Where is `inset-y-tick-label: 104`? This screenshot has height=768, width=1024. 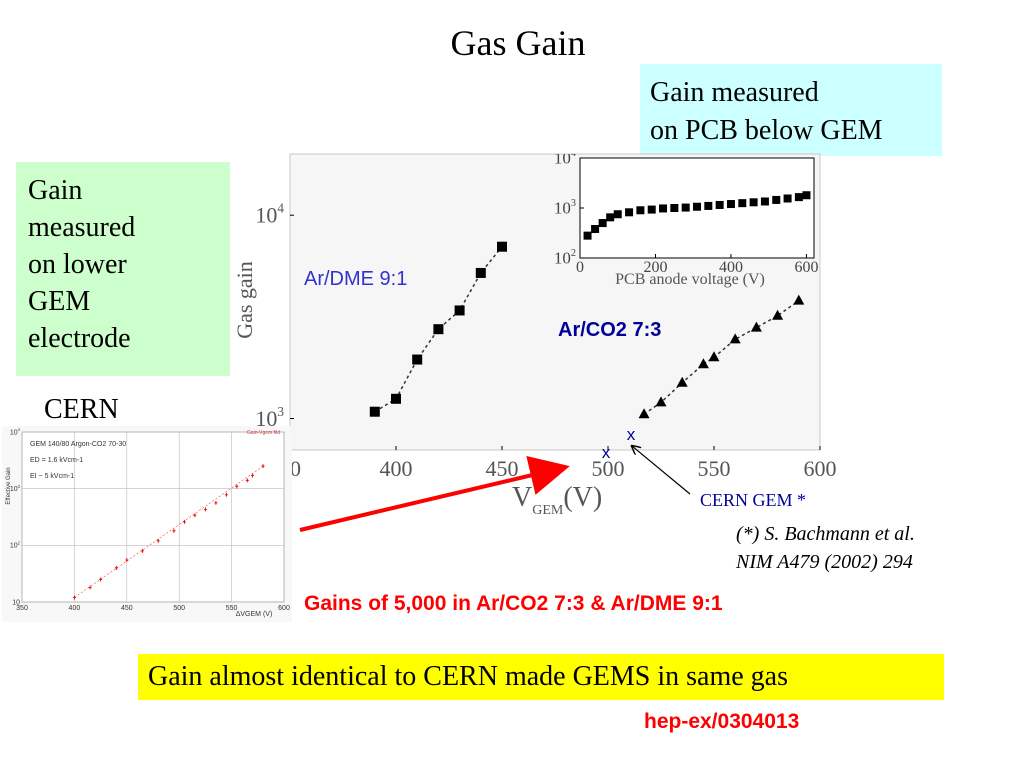 inset-y-tick-label: 104 is located at coordinates (565, 161).